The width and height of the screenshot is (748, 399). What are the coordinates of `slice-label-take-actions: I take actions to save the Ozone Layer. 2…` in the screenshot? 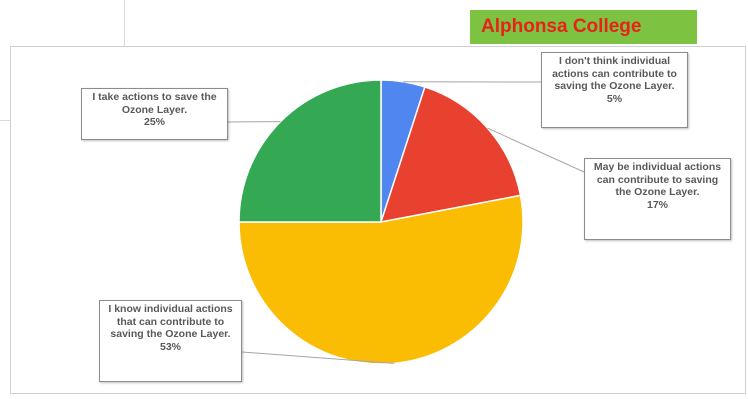 It's located at (154, 114).